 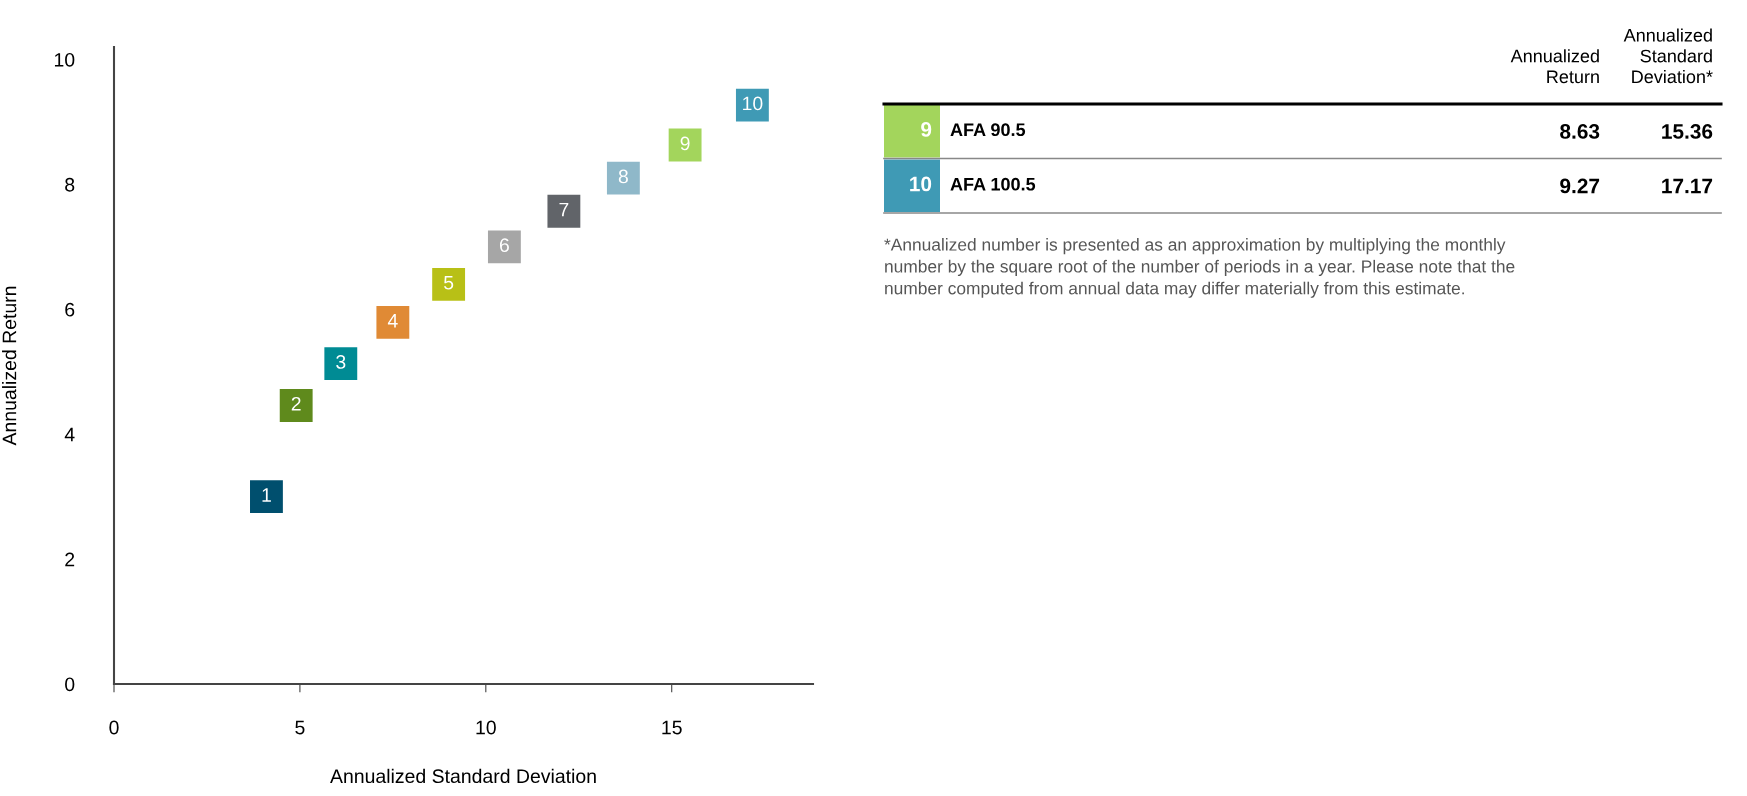 What do you see at coordinates (1687, 131) in the screenshot?
I see `data-label: 15.36` at bounding box center [1687, 131].